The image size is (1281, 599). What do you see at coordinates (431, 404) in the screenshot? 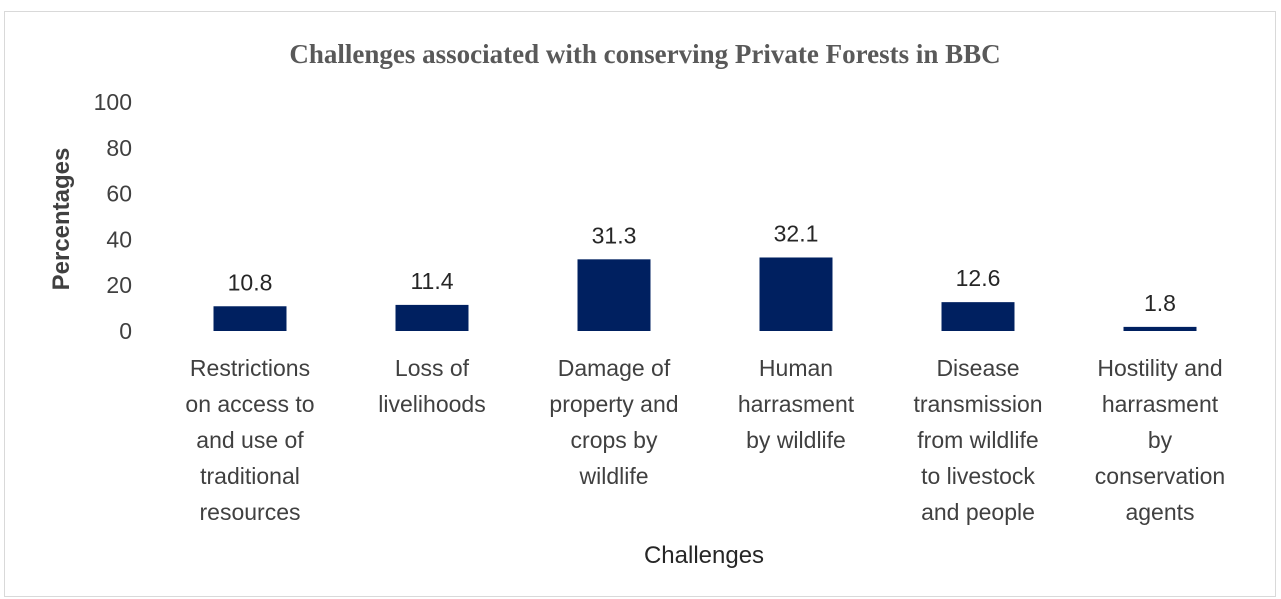
I see `category-label-line: livelihoods` at bounding box center [431, 404].